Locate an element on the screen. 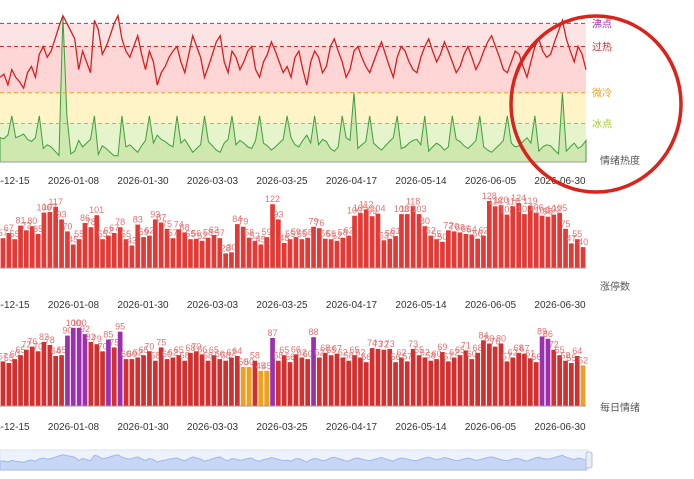  limit-up-bar-label: 45 is located at coordinates (73, 240).